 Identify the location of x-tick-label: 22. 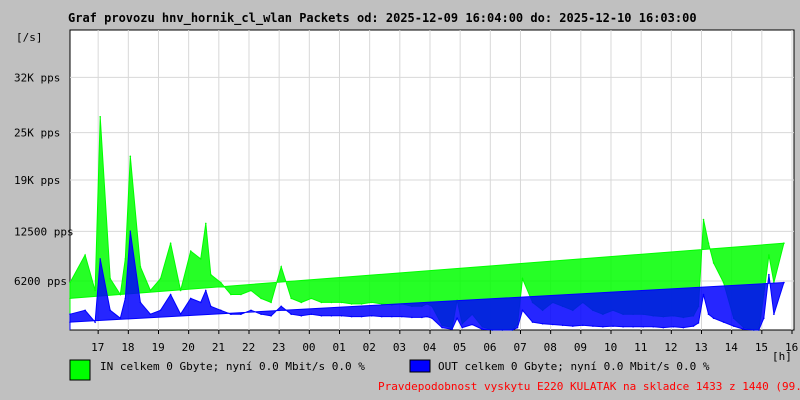
(248, 347).